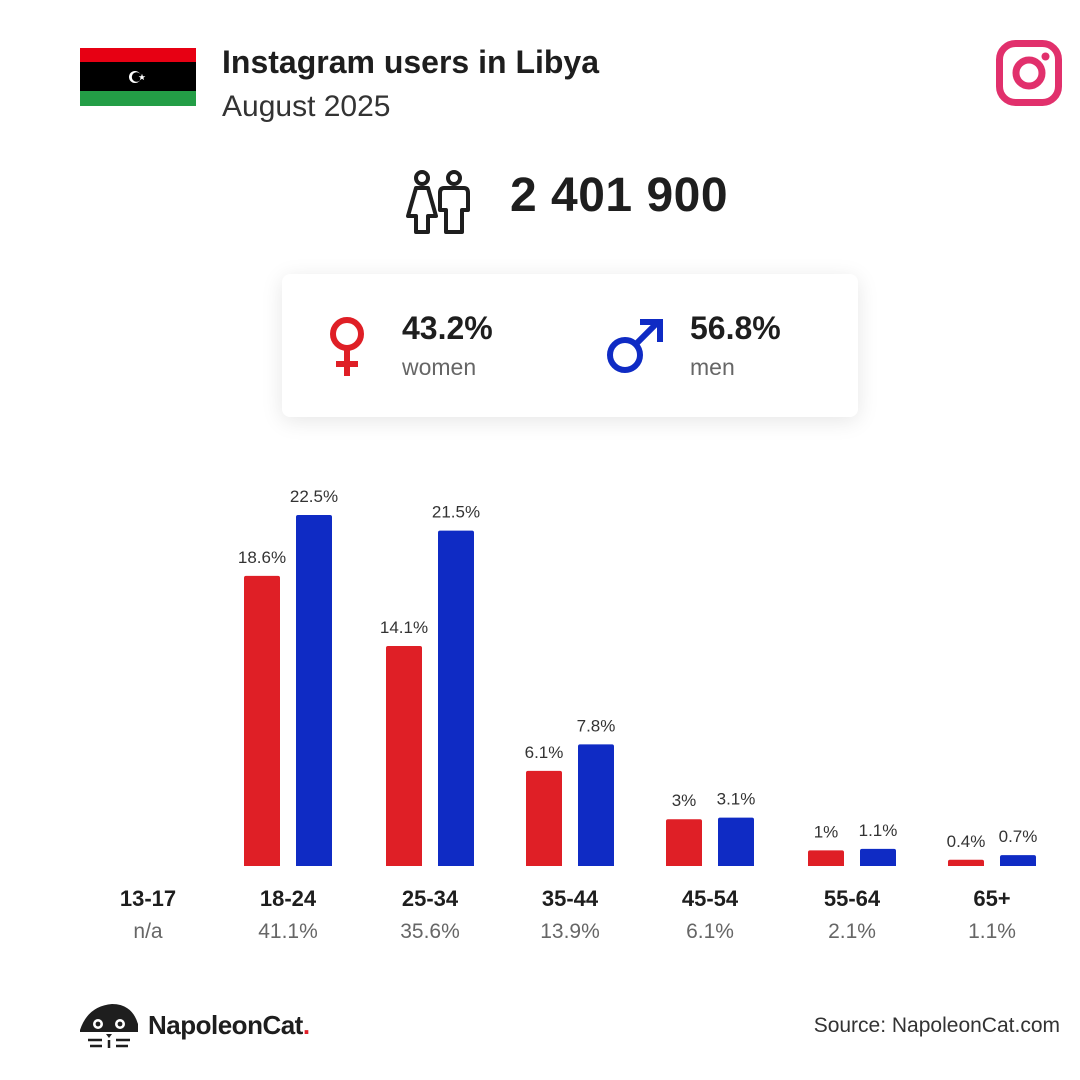 The height and width of the screenshot is (1080, 1080). Describe the element at coordinates (852, 931) in the screenshot. I see `category-total-55-64: 2.1%` at that location.